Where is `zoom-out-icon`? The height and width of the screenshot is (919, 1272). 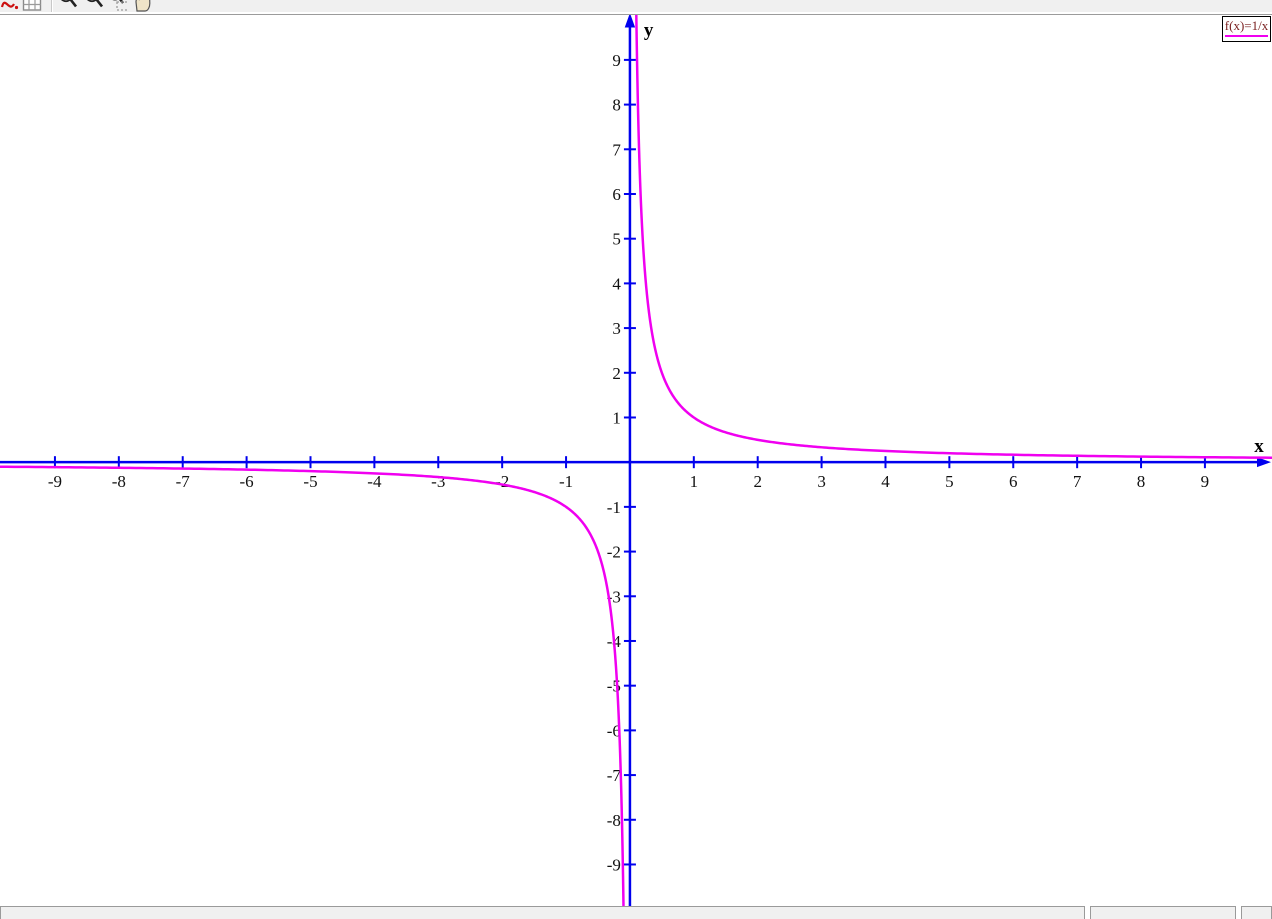
zoom-out-icon is located at coordinates (93, 6).